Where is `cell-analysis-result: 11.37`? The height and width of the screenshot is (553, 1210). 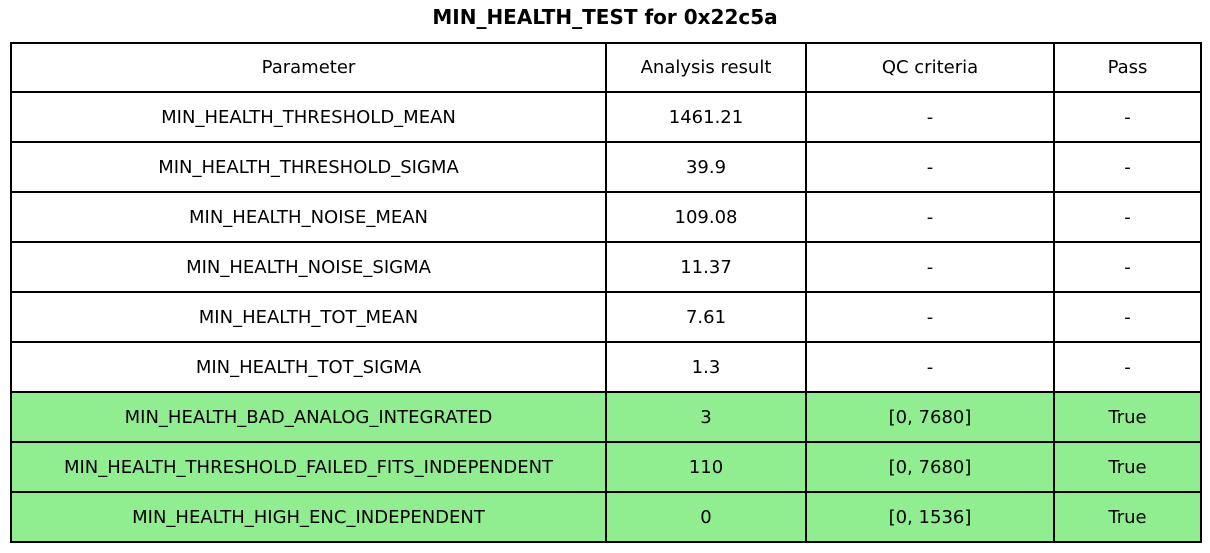 cell-analysis-result: 11.37 is located at coordinates (706, 267).